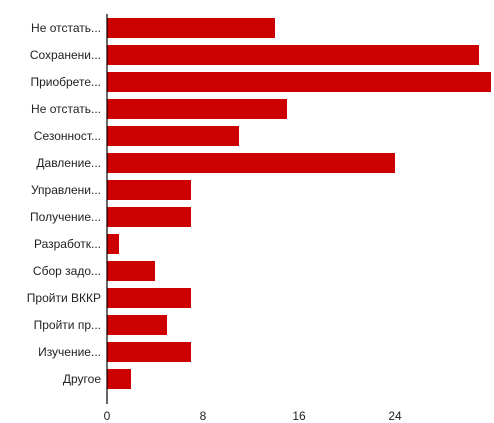  What do you see at coordinates (253, 416) in the screenshot?
I see `x-axis-ticks: 0 8 16 24` at bounding box center [253, 416].